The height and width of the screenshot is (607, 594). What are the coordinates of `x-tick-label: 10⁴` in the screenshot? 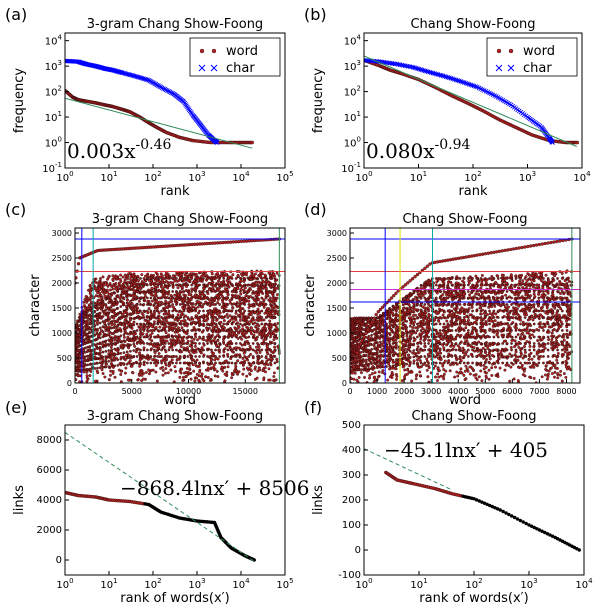 It's located at (582, 177).